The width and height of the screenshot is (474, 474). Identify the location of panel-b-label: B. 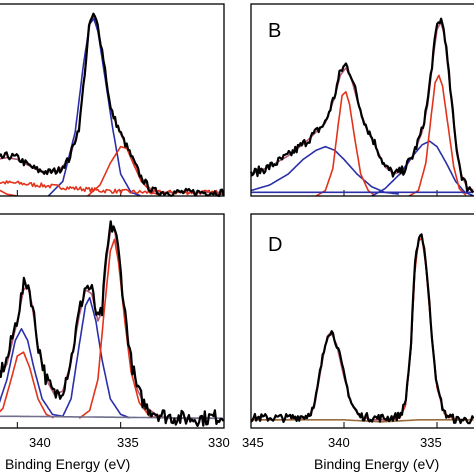
(274, 31).